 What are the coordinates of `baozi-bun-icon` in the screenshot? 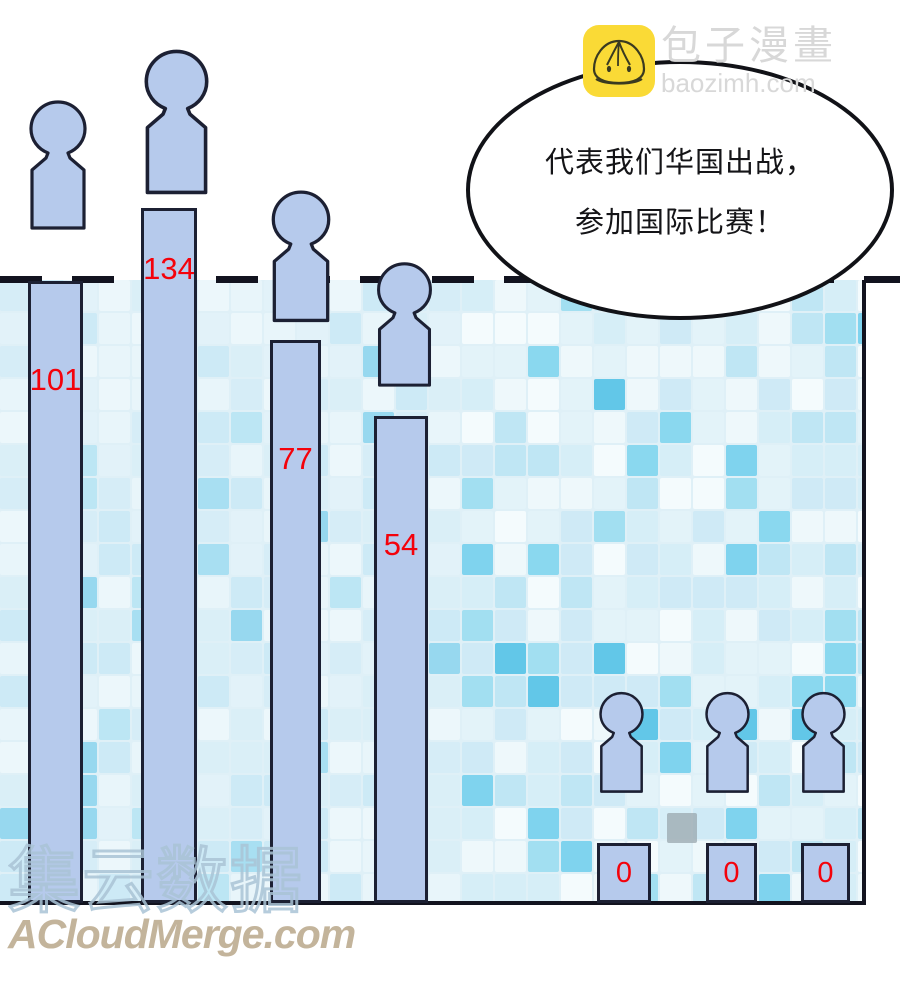 It's located at (619, 61).